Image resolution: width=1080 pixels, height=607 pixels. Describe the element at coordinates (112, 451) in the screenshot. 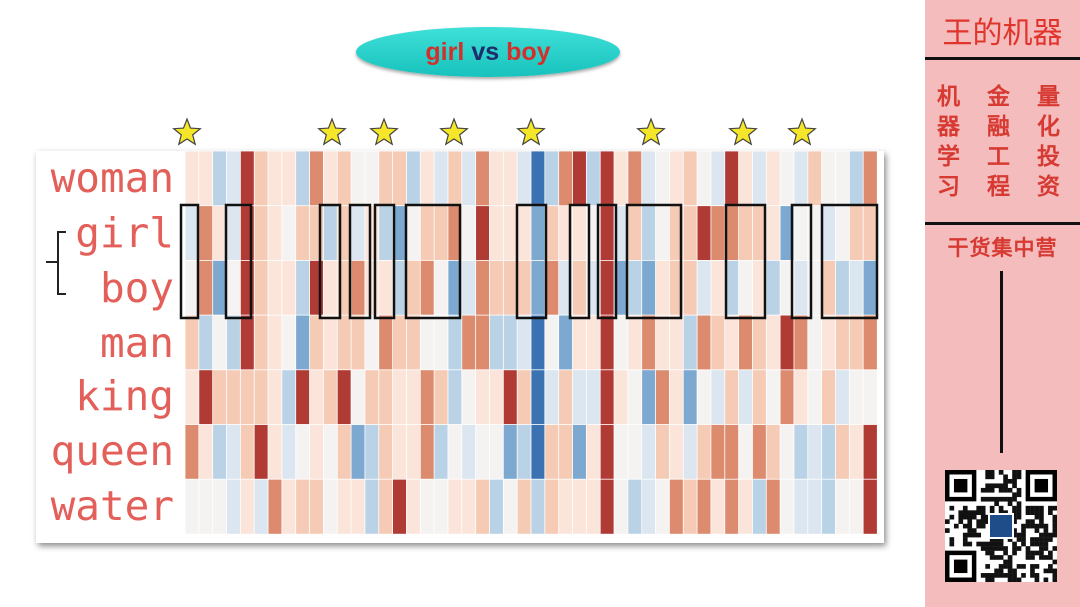

I see `row-label-queen: queen` at that location.